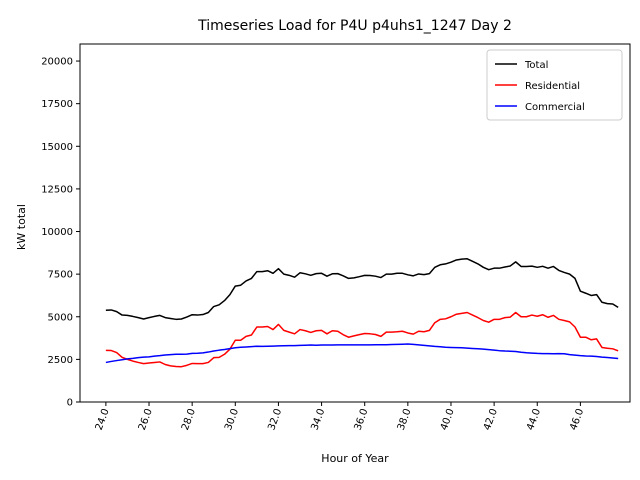  I want to click on legend-label-total: Total, so click(536, 65).